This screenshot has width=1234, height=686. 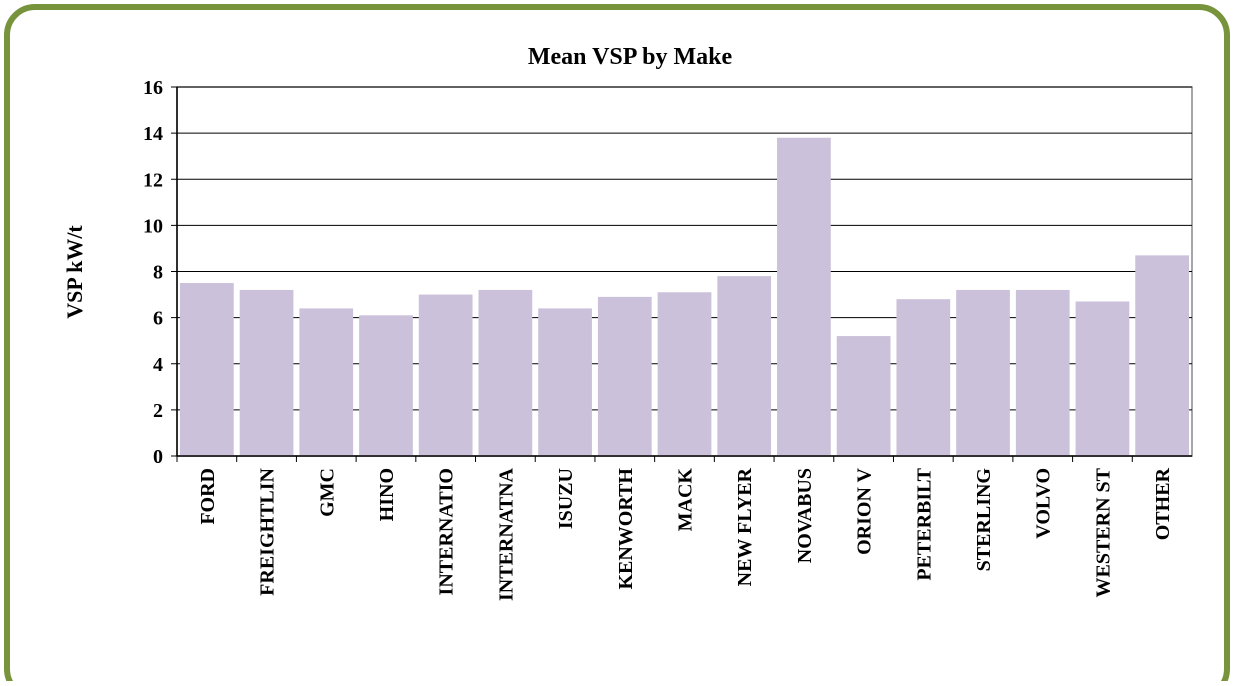 What do you see at coordinates (158, 457) in the screenshot?
I see `y-tick-label: 0` at bounding box center [158, 457].